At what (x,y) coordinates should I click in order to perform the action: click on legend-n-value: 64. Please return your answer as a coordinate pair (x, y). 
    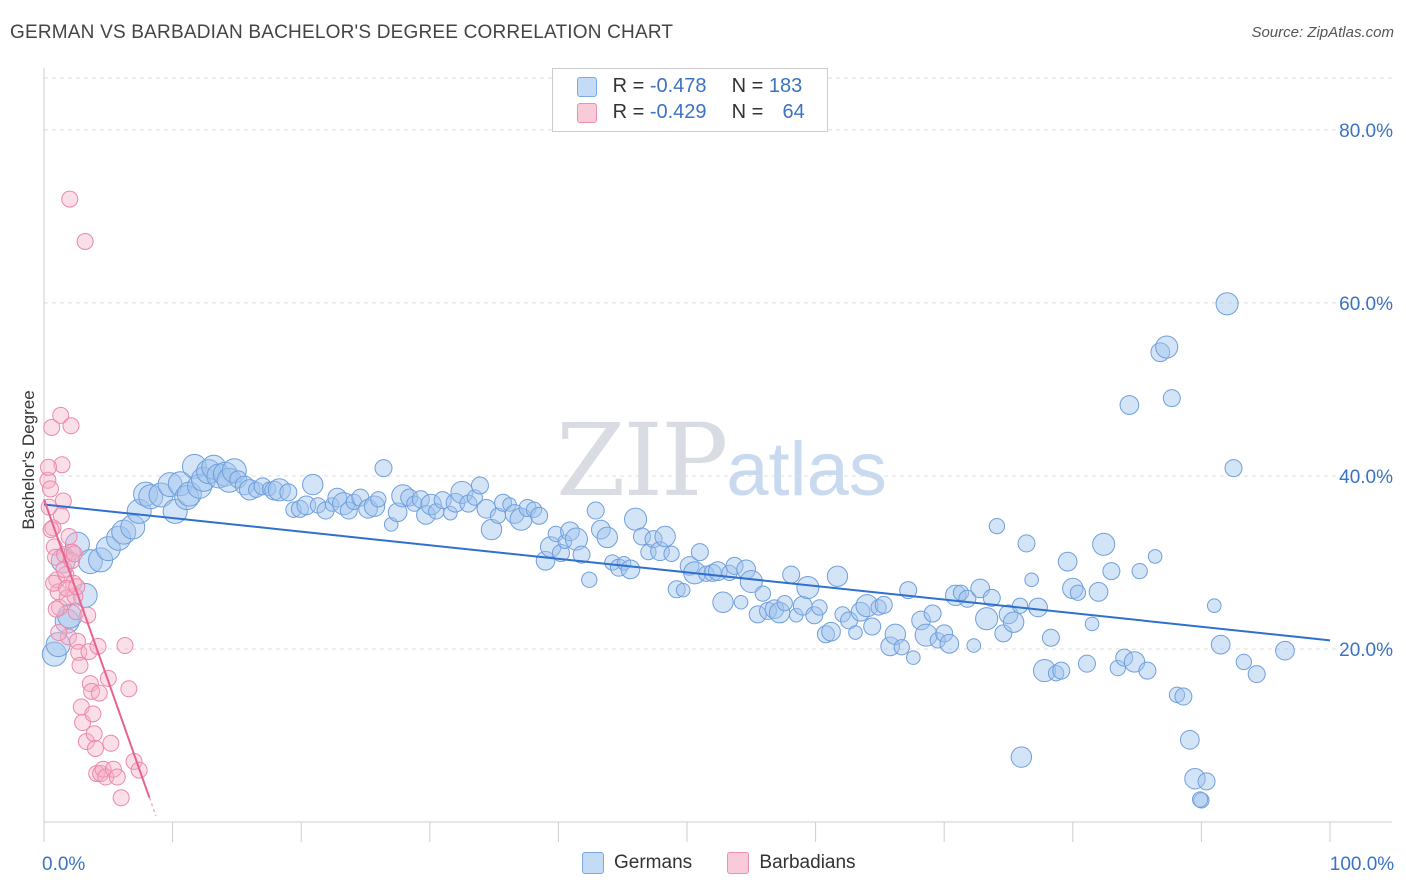
    Looking at the image, I should click on (793, 112).